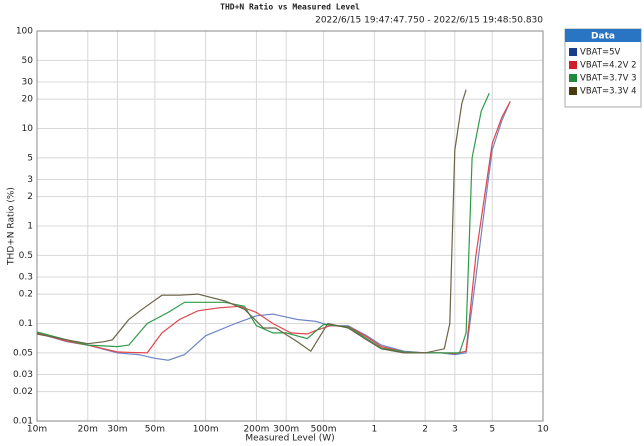  I want to click on x-tick-label: 3, so click(455, 430).